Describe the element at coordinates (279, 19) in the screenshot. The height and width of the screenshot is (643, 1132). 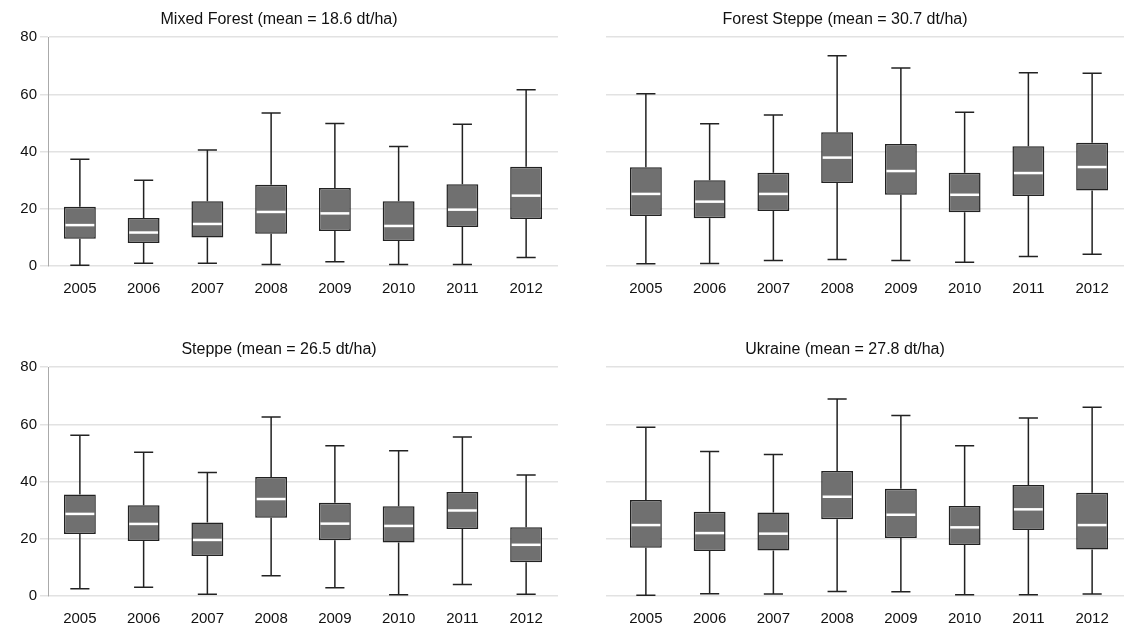
I see `chart-title: Mixed Forest (mean = 18.6 dt/ha)` at that location.